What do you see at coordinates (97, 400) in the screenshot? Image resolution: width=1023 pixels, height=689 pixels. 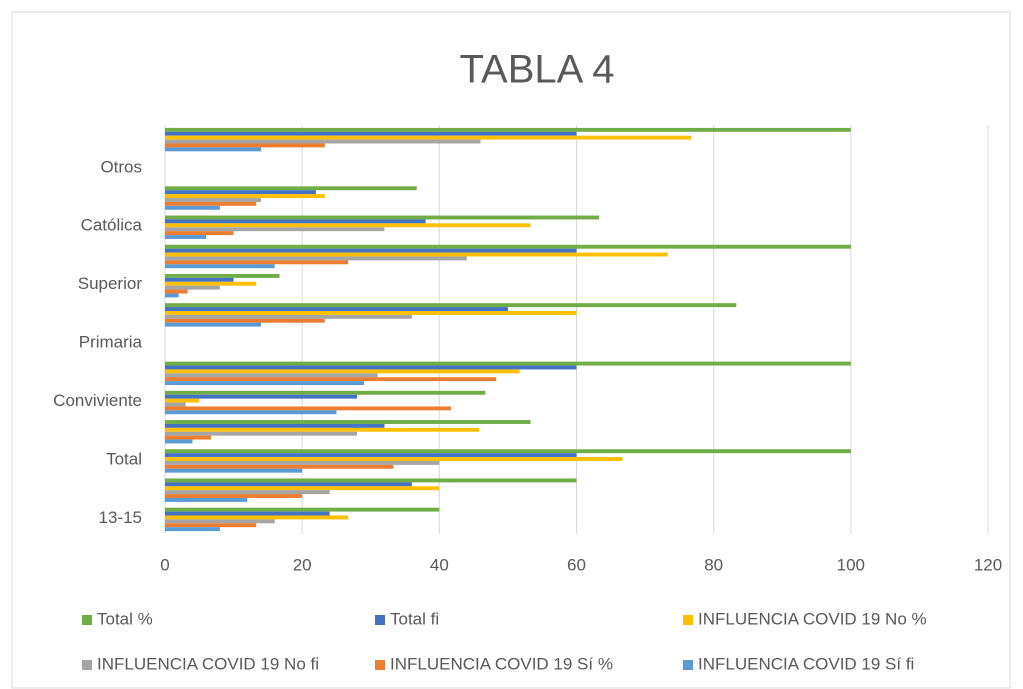 I see `y-tick-label: Conviviente` at bounding box center [97, 400].